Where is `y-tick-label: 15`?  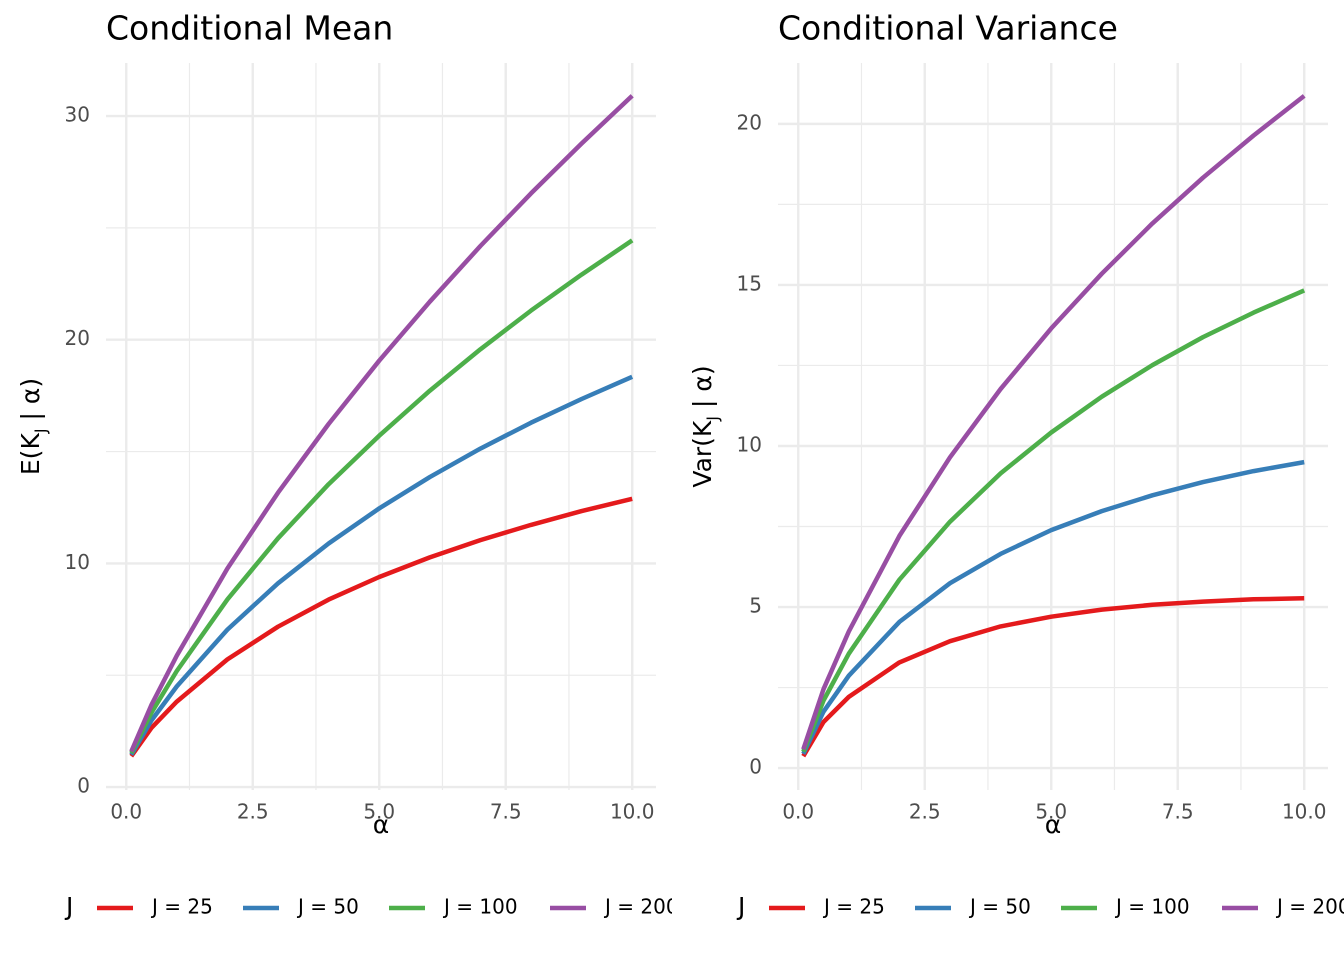
y-tick-label: 15 is located at coordinates (749, 283).